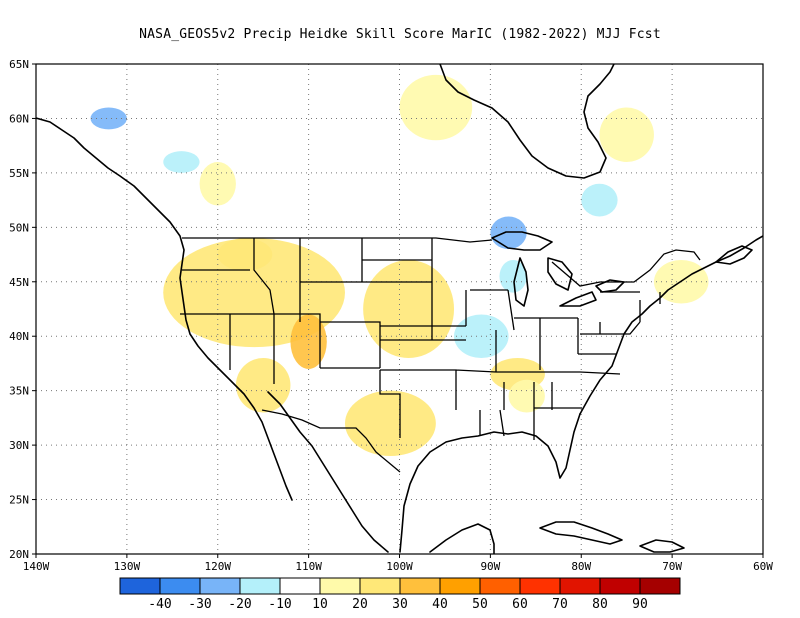 The height and width of the screenshot is (618, 800). I want to click on lat-label-2: 55N, so click(19, 173).